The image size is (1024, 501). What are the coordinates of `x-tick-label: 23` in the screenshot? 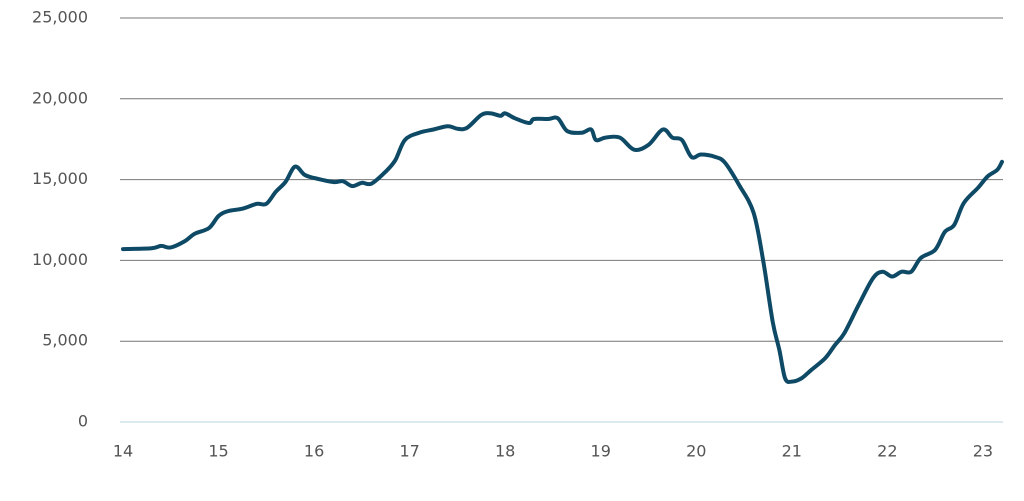 It's located at (983, 451).